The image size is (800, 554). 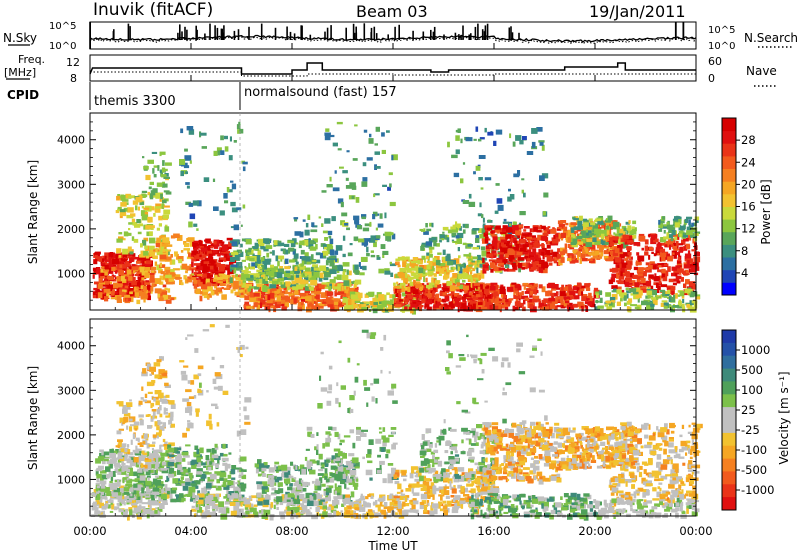 I want to click on figure-title: Inuvik (fitACF), so click(x=153, y=10).